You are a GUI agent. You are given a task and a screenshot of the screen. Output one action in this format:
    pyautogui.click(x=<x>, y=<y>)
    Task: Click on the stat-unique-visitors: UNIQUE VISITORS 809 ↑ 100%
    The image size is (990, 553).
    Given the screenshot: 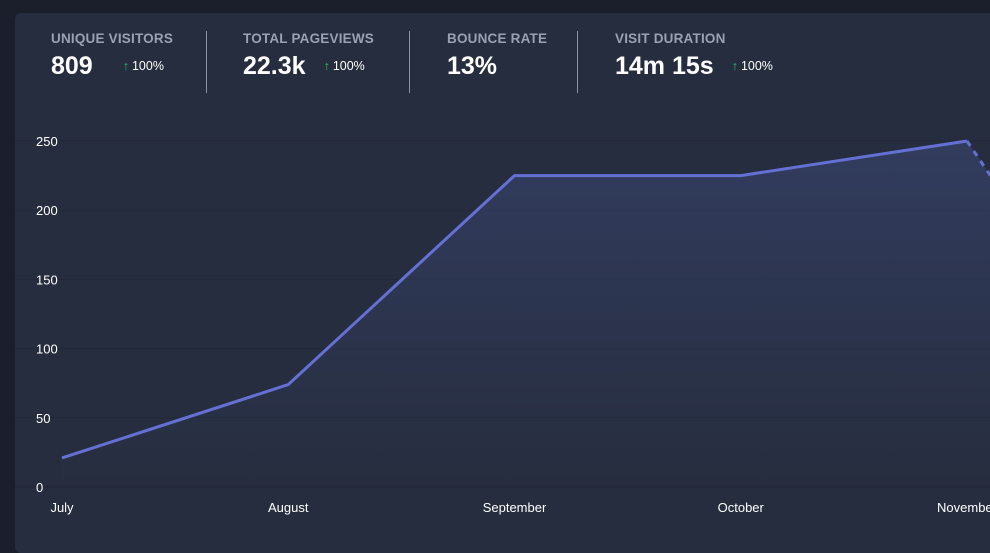 What is the action you would take?
    pyautogui.click(x=112, y=56)
    